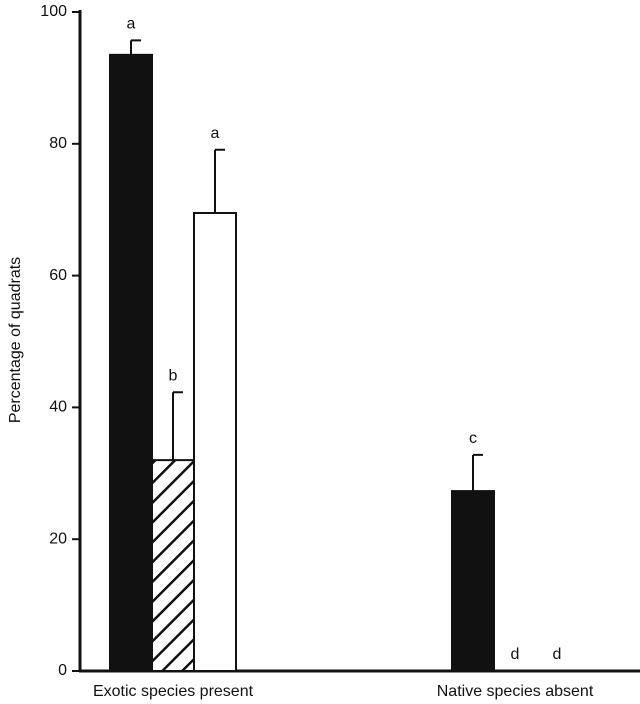  What do you see at coordinates (53, 11) in the screenshot?
I see `y-tick-label: 100` at bounding box center [53, 11].